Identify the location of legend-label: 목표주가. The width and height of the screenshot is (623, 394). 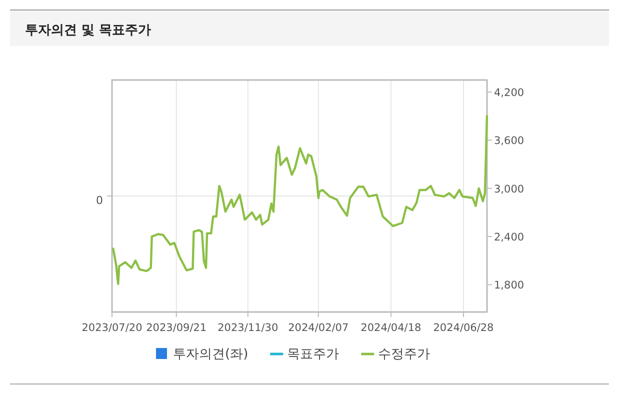
(313, 354).